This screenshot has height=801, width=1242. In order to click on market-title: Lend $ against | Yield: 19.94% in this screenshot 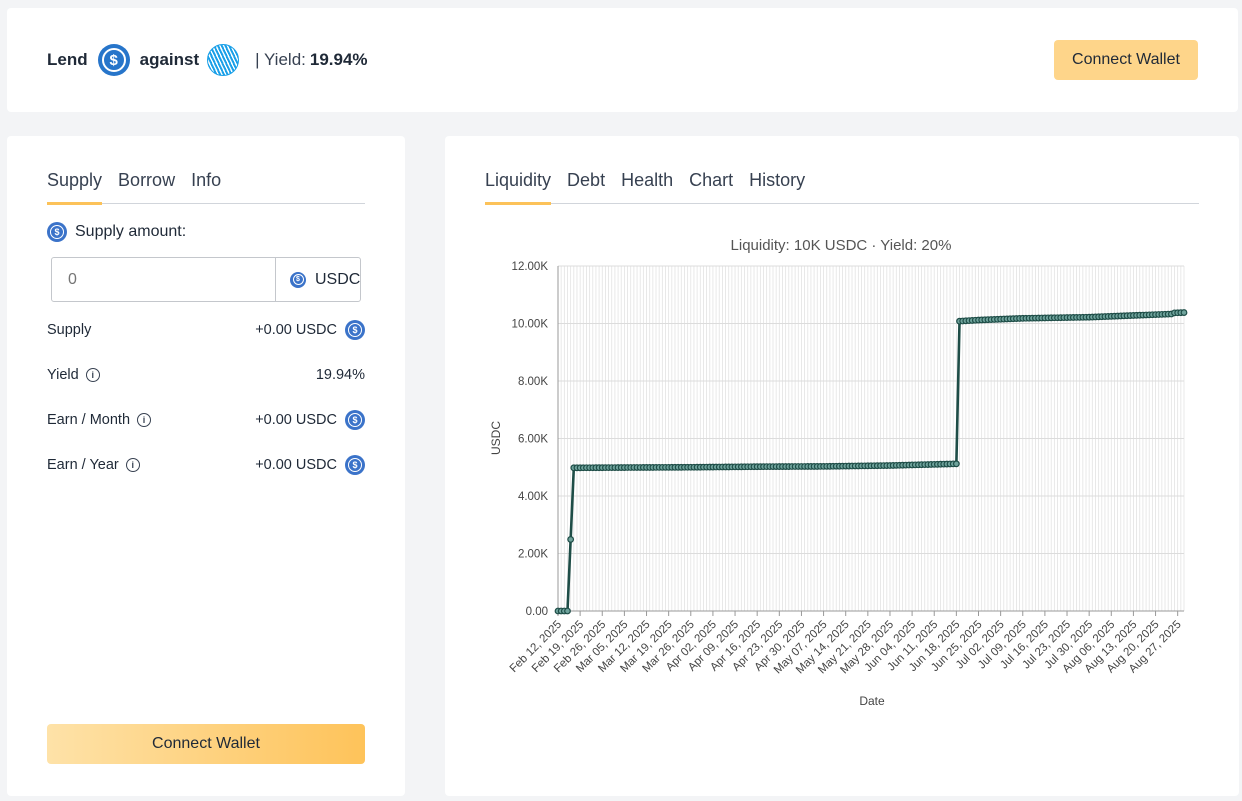, I will do `click(207, 60)`.